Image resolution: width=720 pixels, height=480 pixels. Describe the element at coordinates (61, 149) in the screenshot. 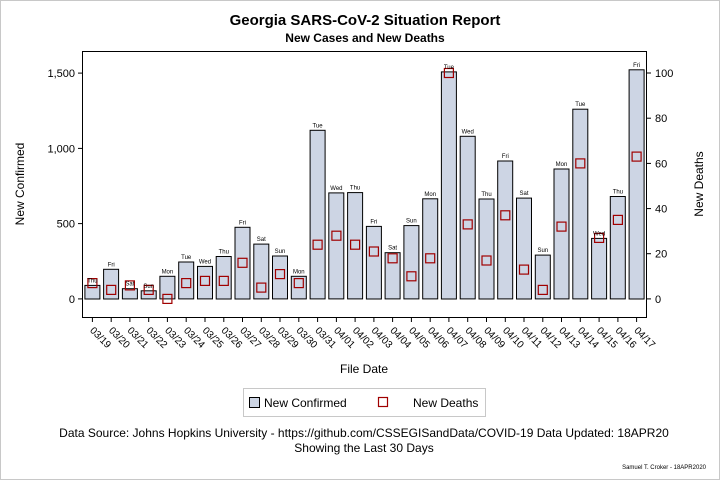

I see `y-tick-label: 1,000` at that location.